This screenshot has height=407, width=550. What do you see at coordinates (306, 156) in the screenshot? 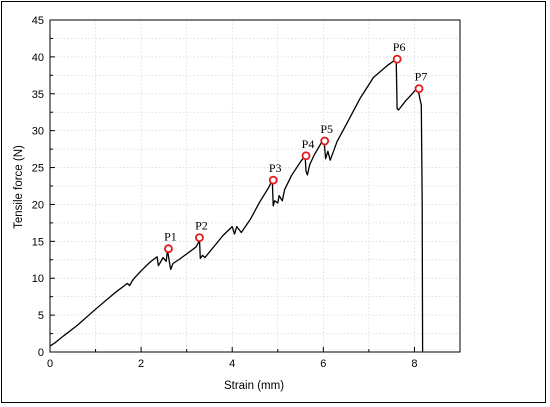
I see `peak-marker-p4` at bounding box center [306, 156].